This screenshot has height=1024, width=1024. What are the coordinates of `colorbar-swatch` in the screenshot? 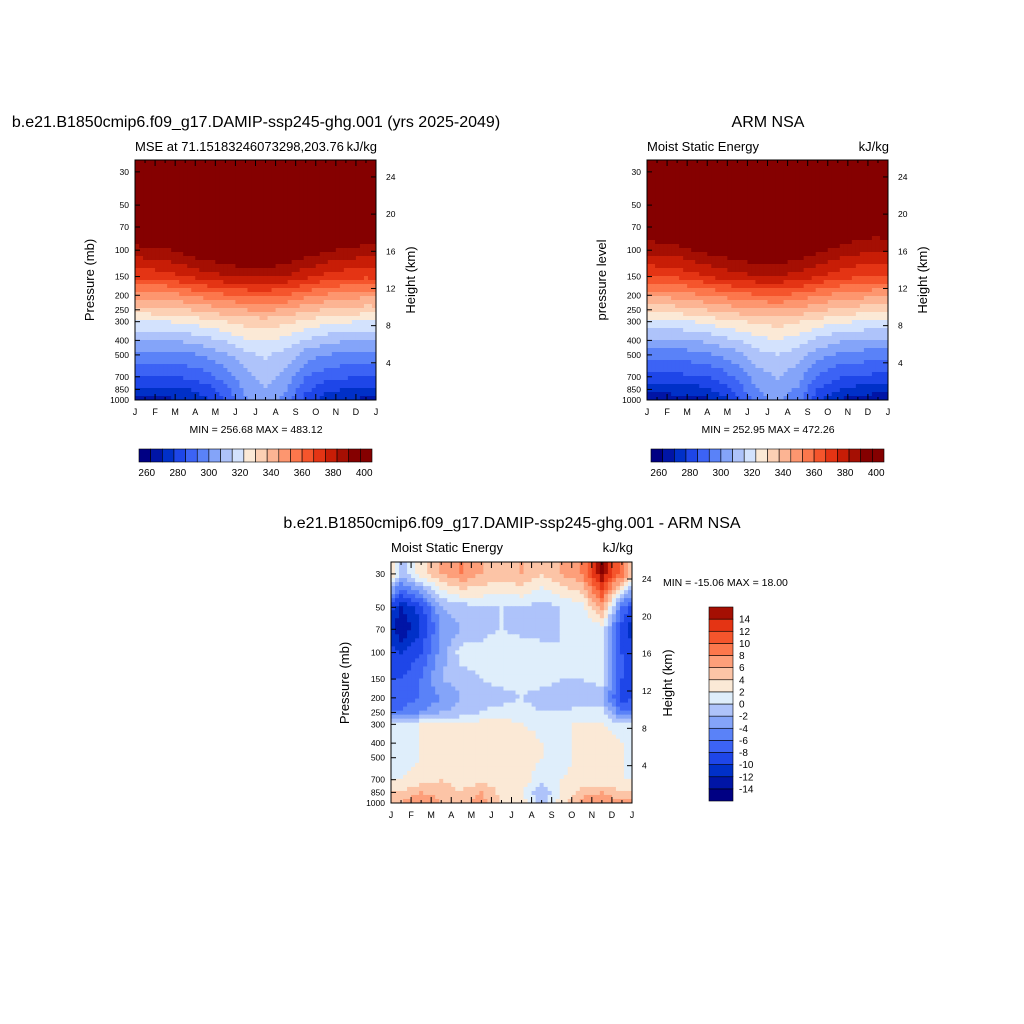 It's located at (273, 455).